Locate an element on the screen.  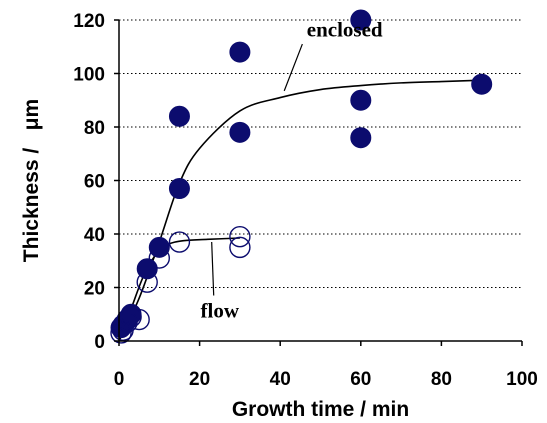
y-tick-label-80: 80 is located at coordinates (94, 128).